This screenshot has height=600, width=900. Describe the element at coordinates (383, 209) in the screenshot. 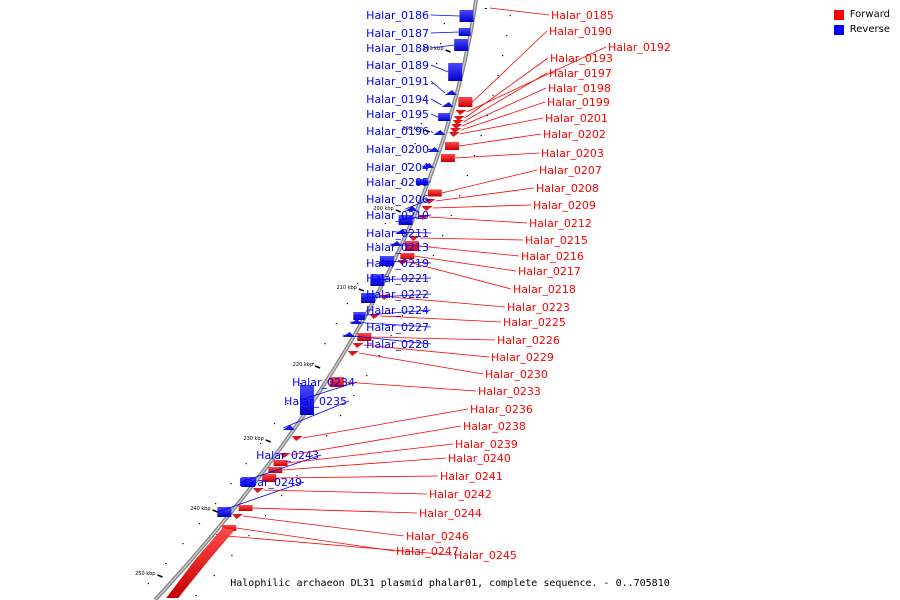

I see `tick-label: 200 kbp` at that location.